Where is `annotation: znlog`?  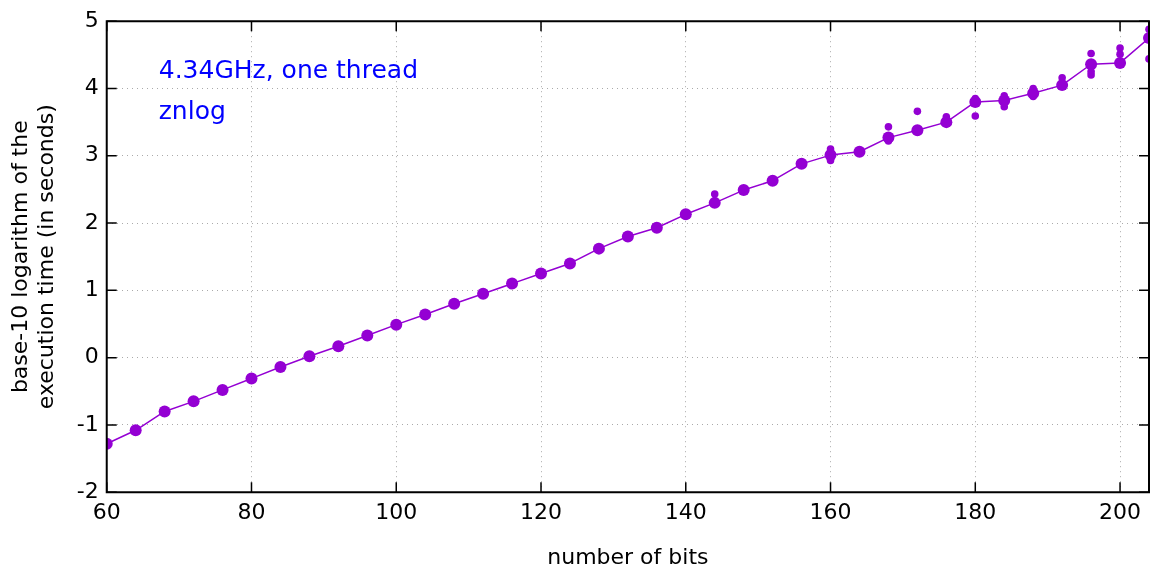 annotation: znlog is located at coordinates (192, 110).